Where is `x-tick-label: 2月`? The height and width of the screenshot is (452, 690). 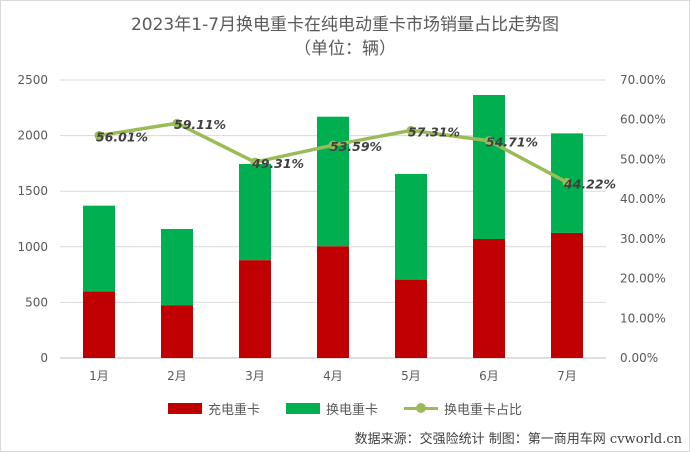 x-tick-label: 2月 is located at coordinates (177, 376).